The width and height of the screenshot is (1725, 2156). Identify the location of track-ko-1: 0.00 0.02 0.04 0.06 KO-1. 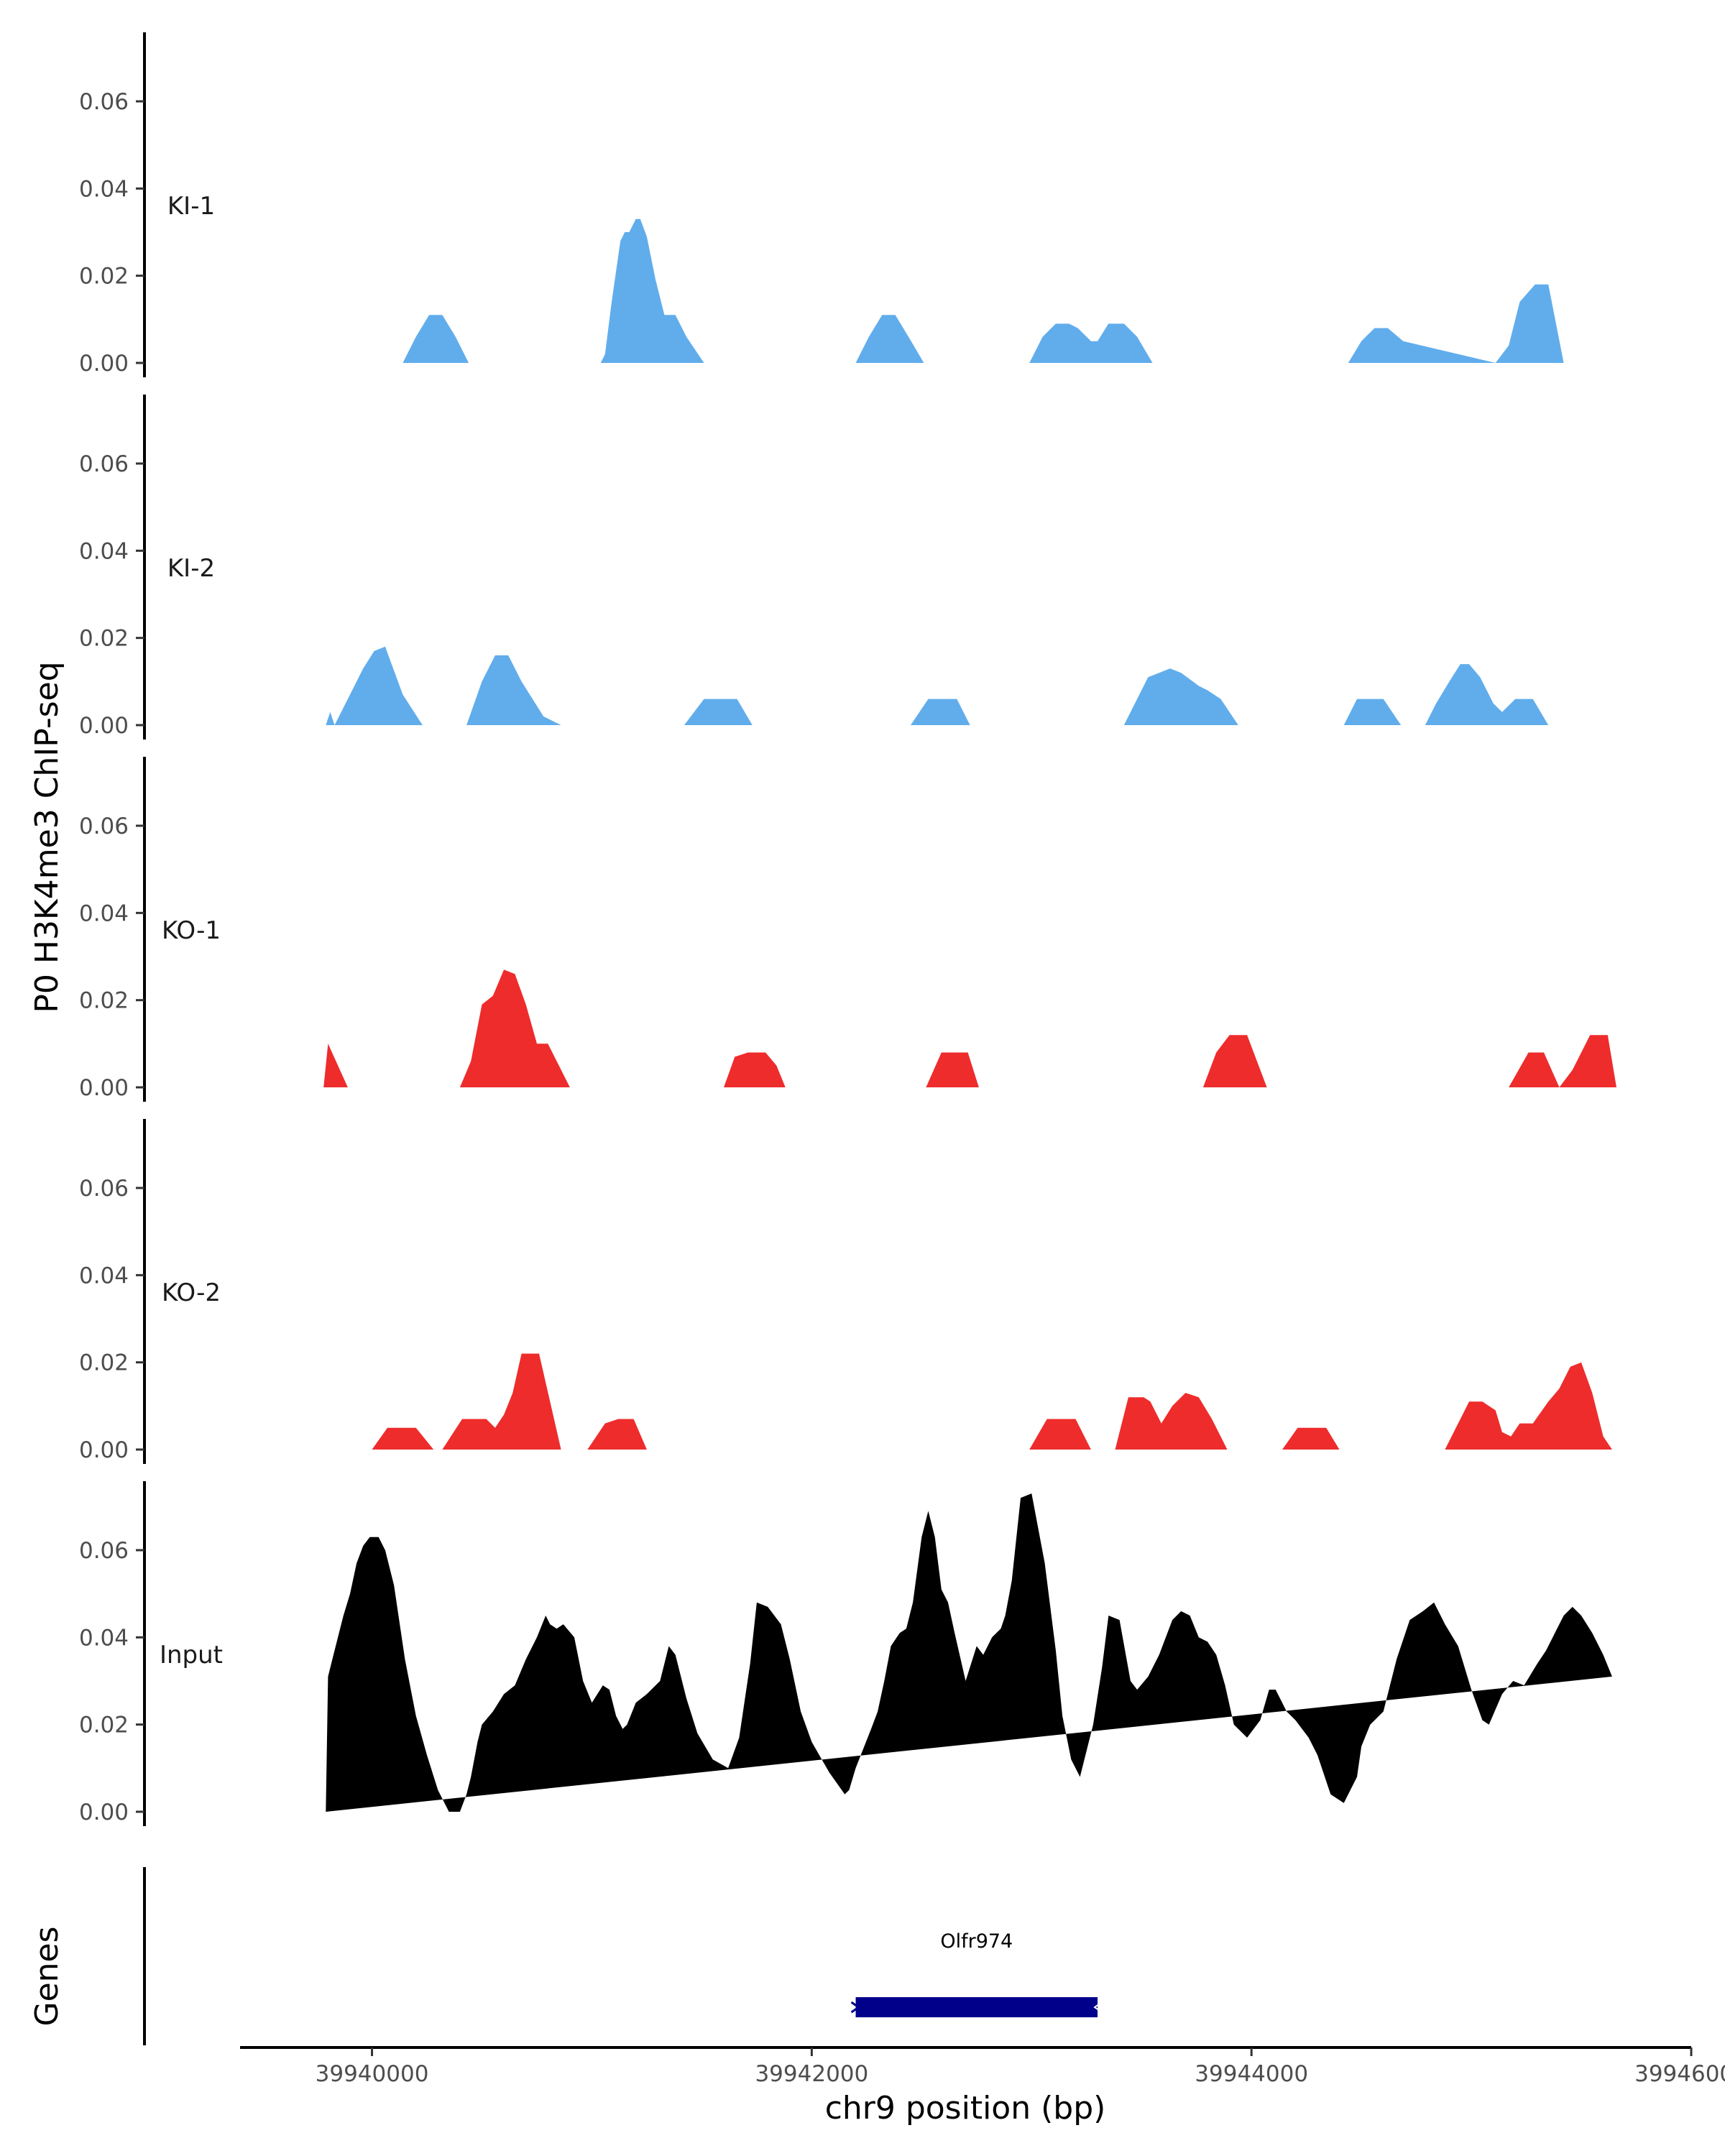
(848, 930).